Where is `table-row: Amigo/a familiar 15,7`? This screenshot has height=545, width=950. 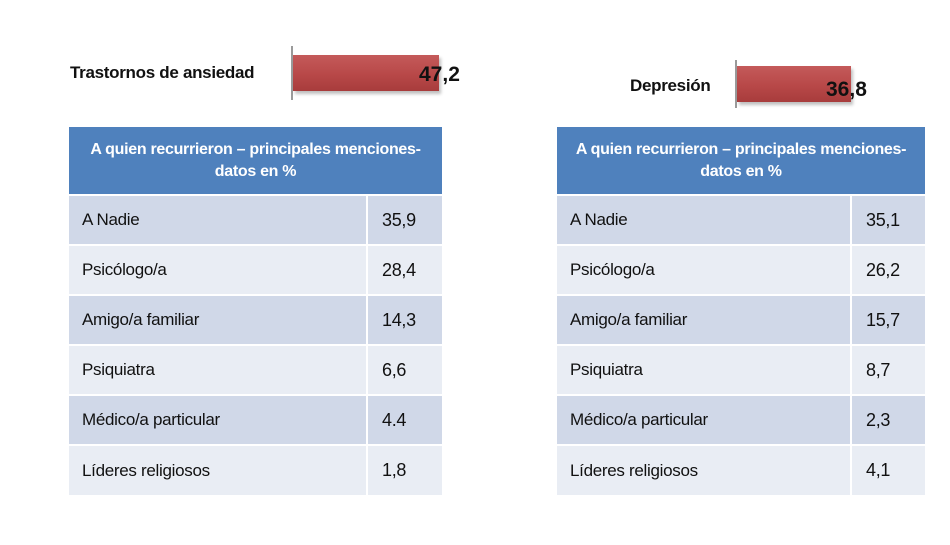
table-row: Amigo/a familiar 15,7 is located at coordinates (741, 319).